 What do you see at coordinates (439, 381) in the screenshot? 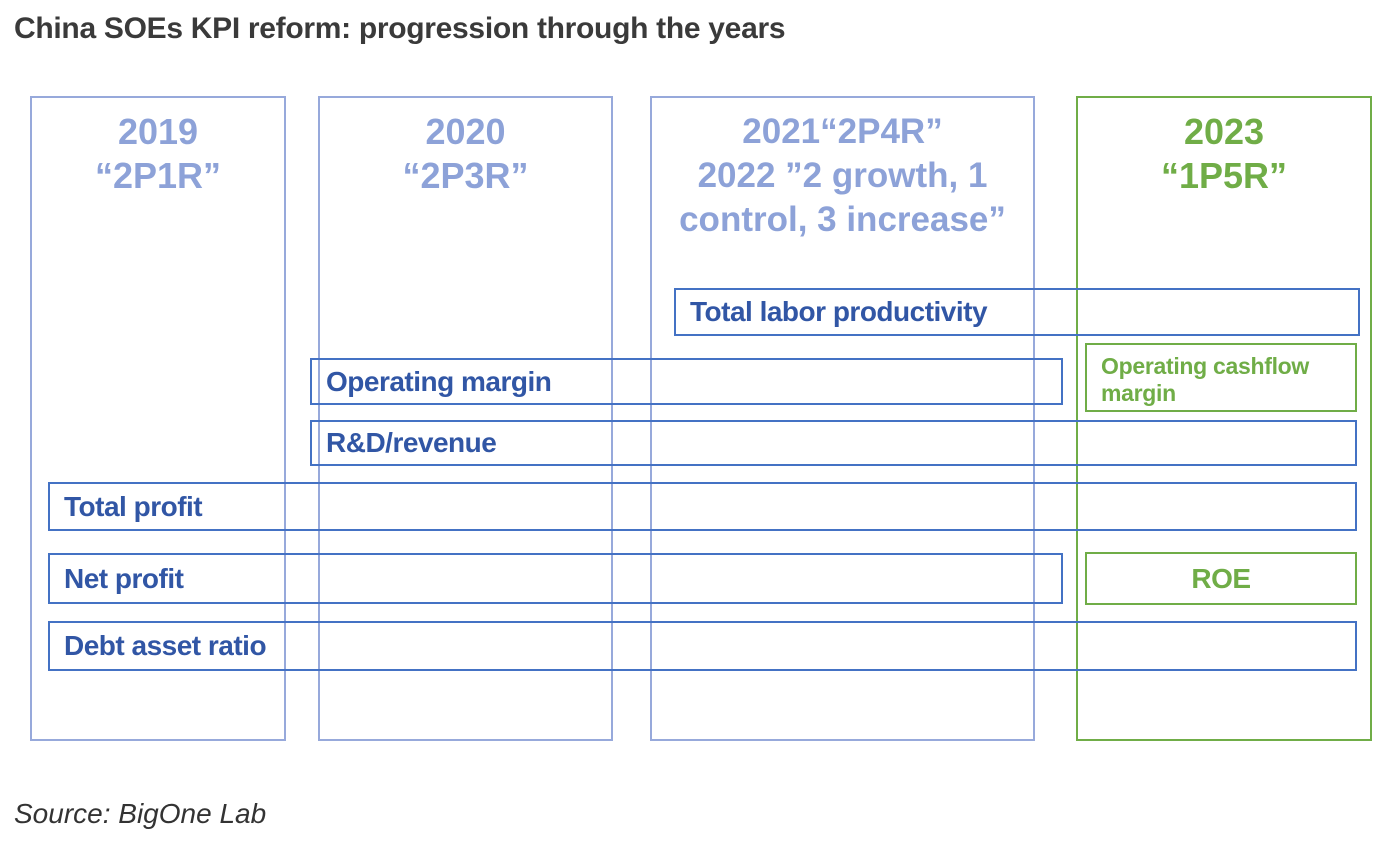
I see `kpi-bar-label: Operating margin` at bounding box center [439, 381].